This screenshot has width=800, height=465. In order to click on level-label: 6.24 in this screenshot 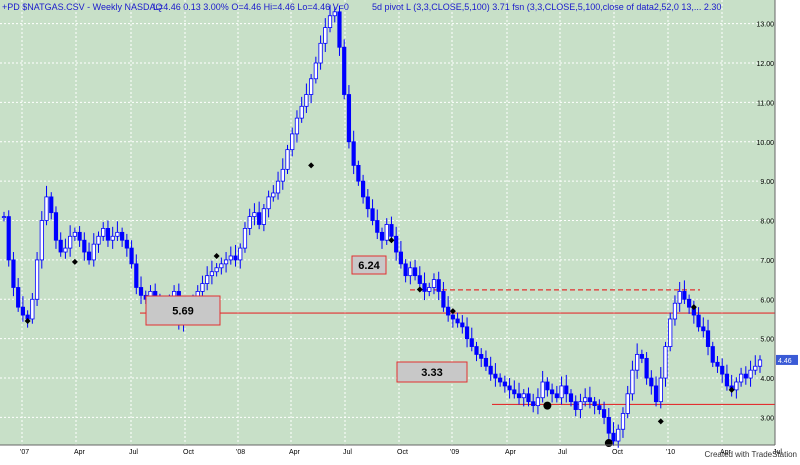, I will do `click(369, 266)`.